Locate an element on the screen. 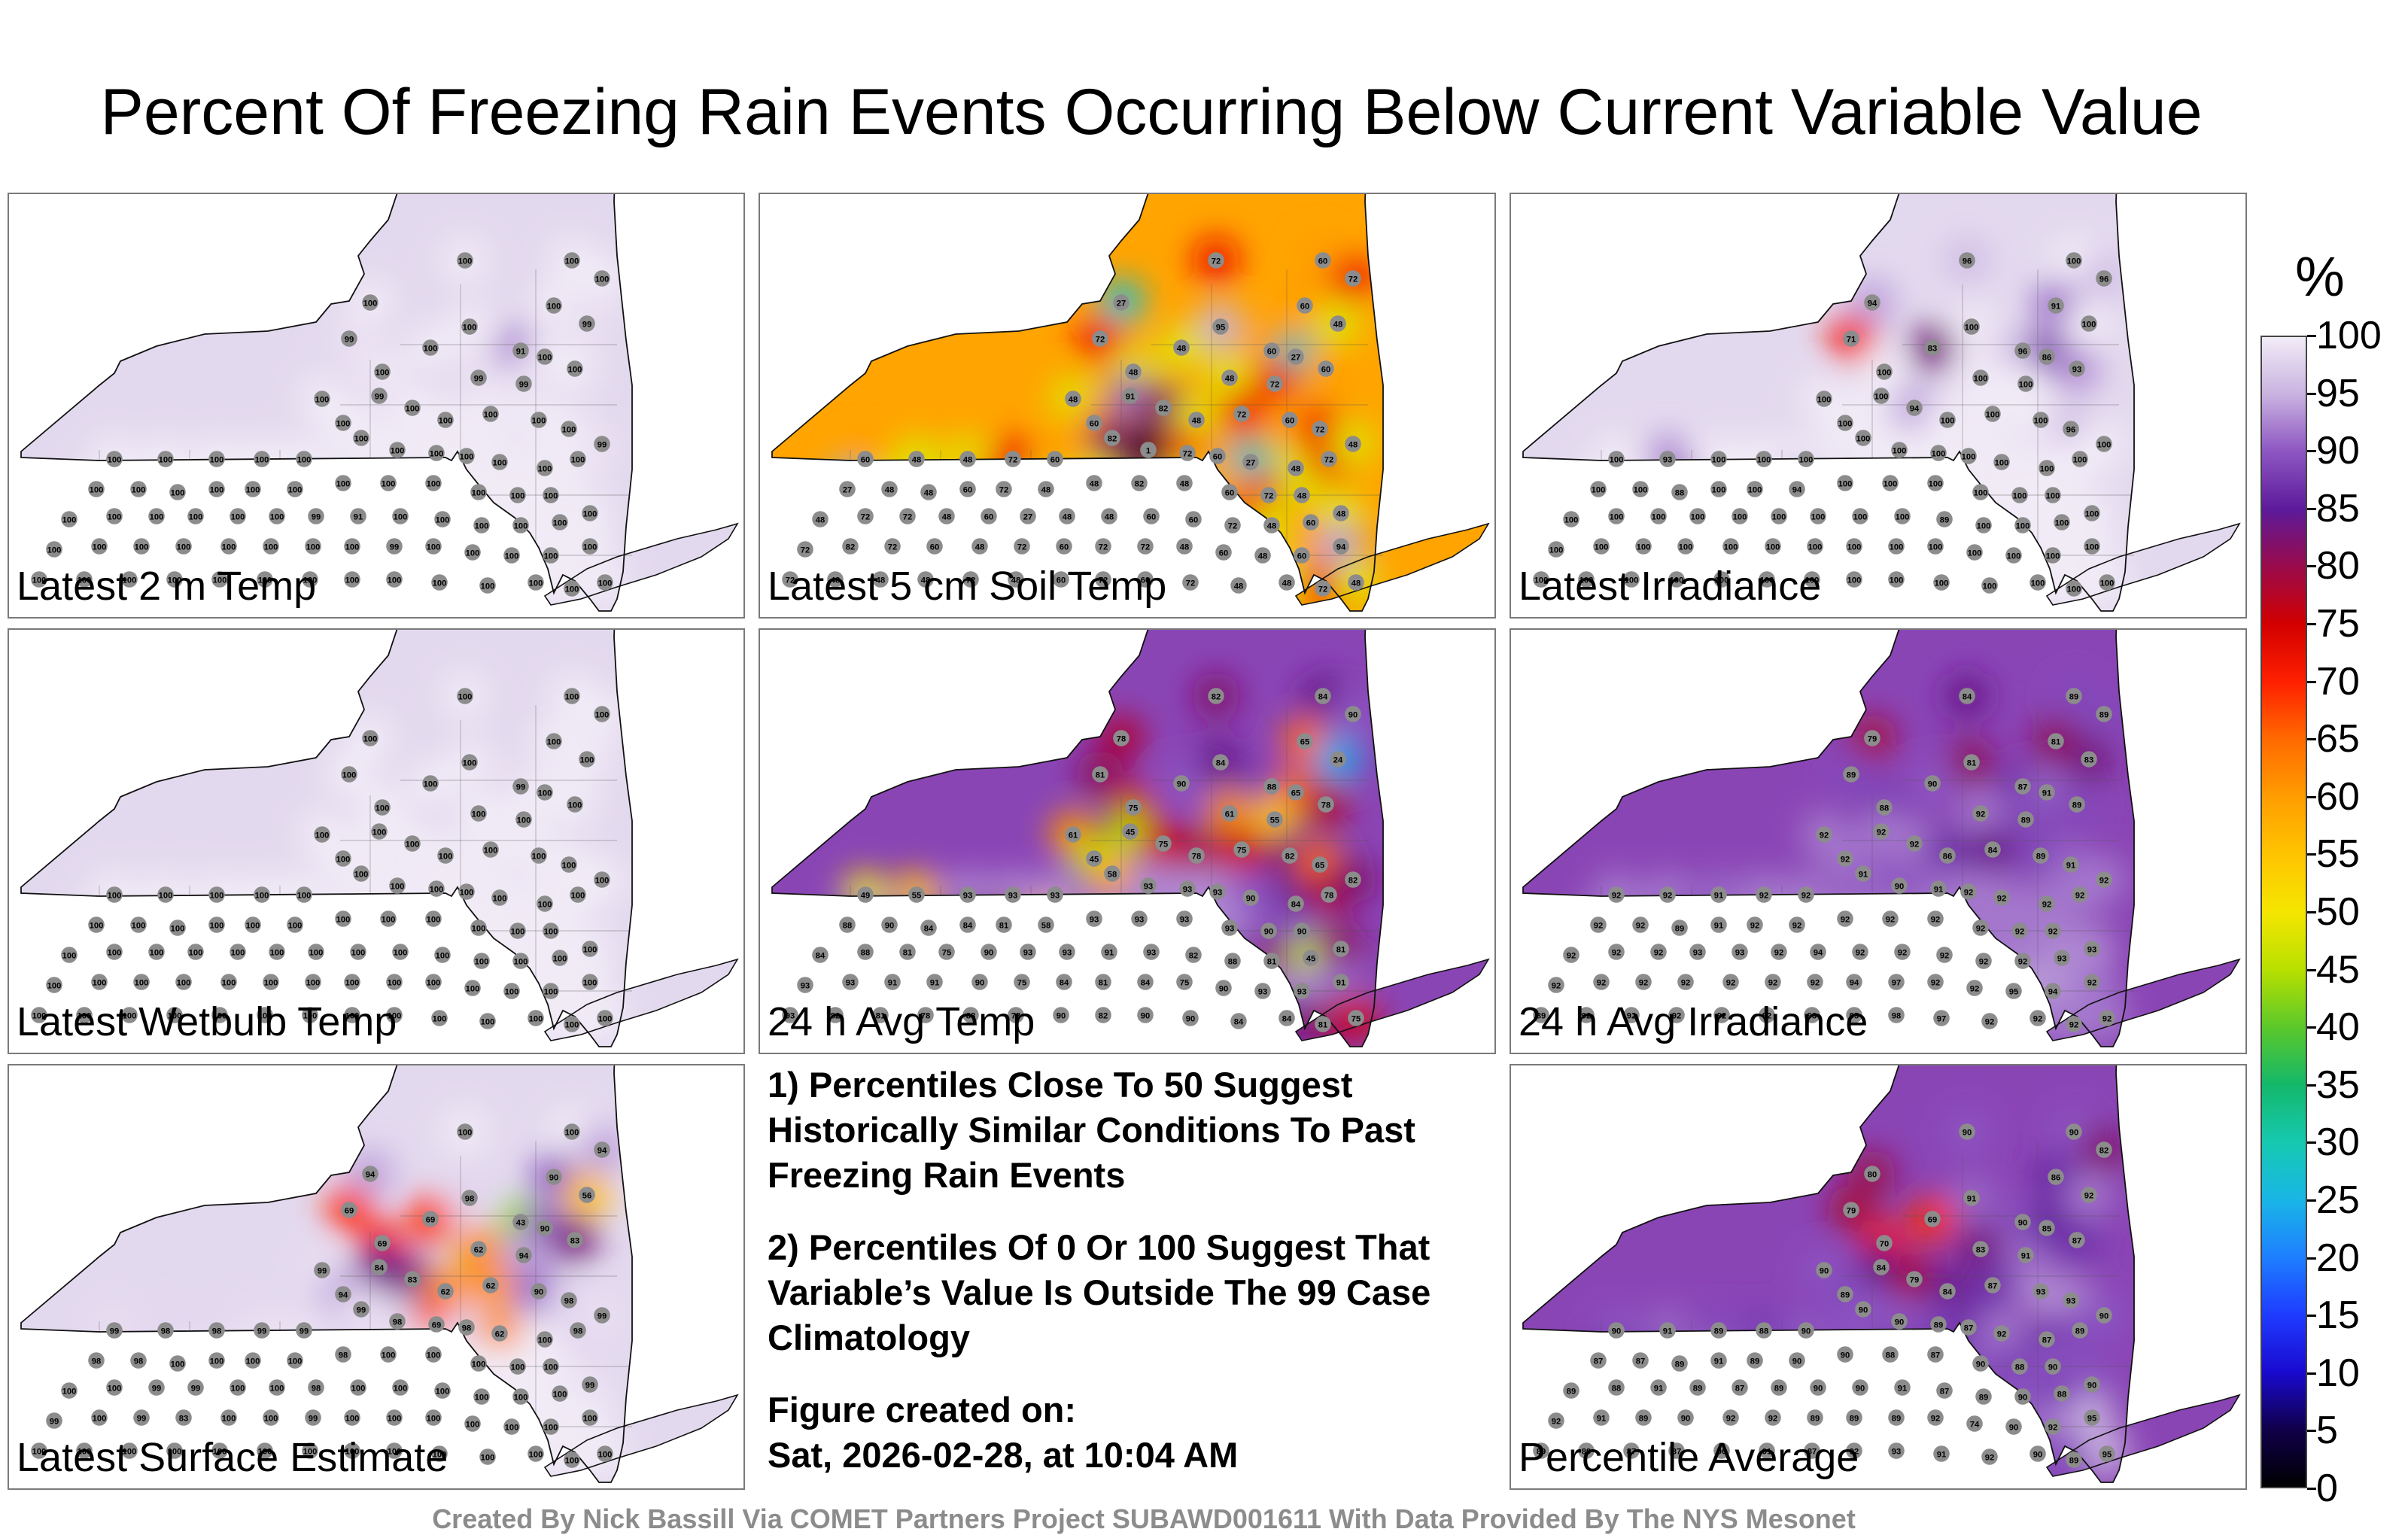 The width and height of the screenshot is (2408, 1535). station-value: 82 is located at coordinates (1103, 1015).